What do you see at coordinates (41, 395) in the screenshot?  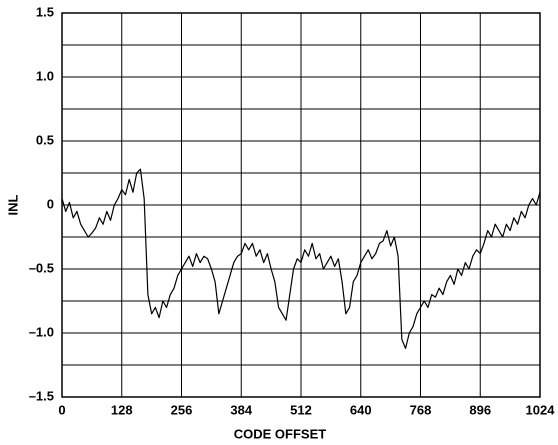 I see `y-tick-label: –1.5` at bounding box center [41, 395].